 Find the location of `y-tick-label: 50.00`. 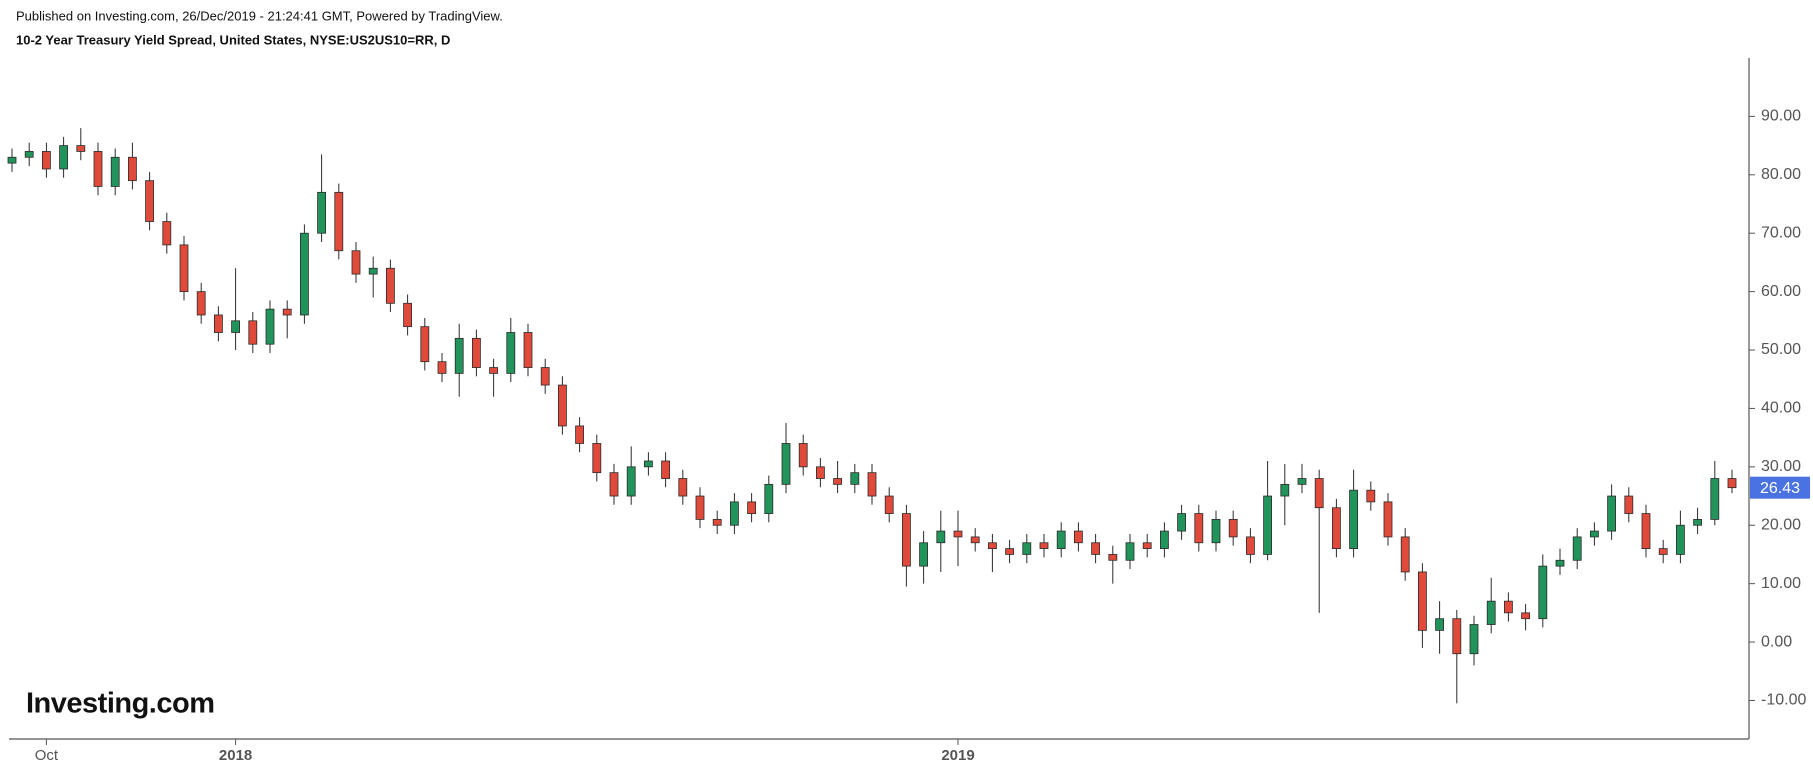

y-tick-label: 50.00 is located at coordinates (1781, 349).